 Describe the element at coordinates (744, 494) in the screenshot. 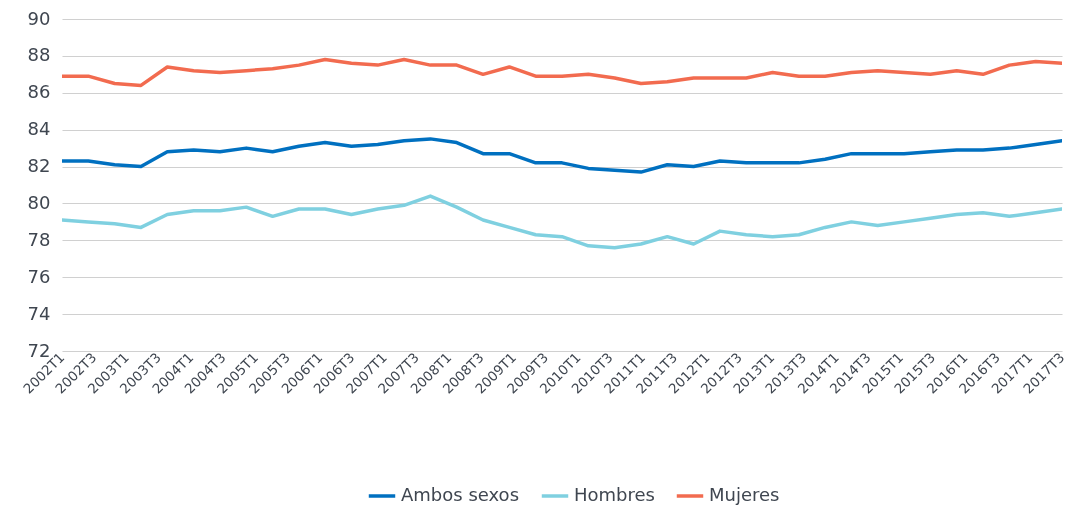

I see `legend-label: Mujeres` at that location.